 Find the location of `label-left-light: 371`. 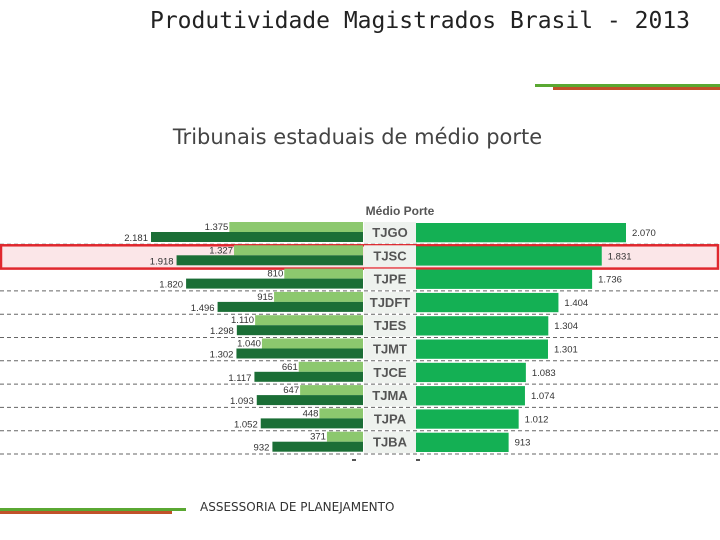

label-left-light: 371 is located at coordinates (318, 437).